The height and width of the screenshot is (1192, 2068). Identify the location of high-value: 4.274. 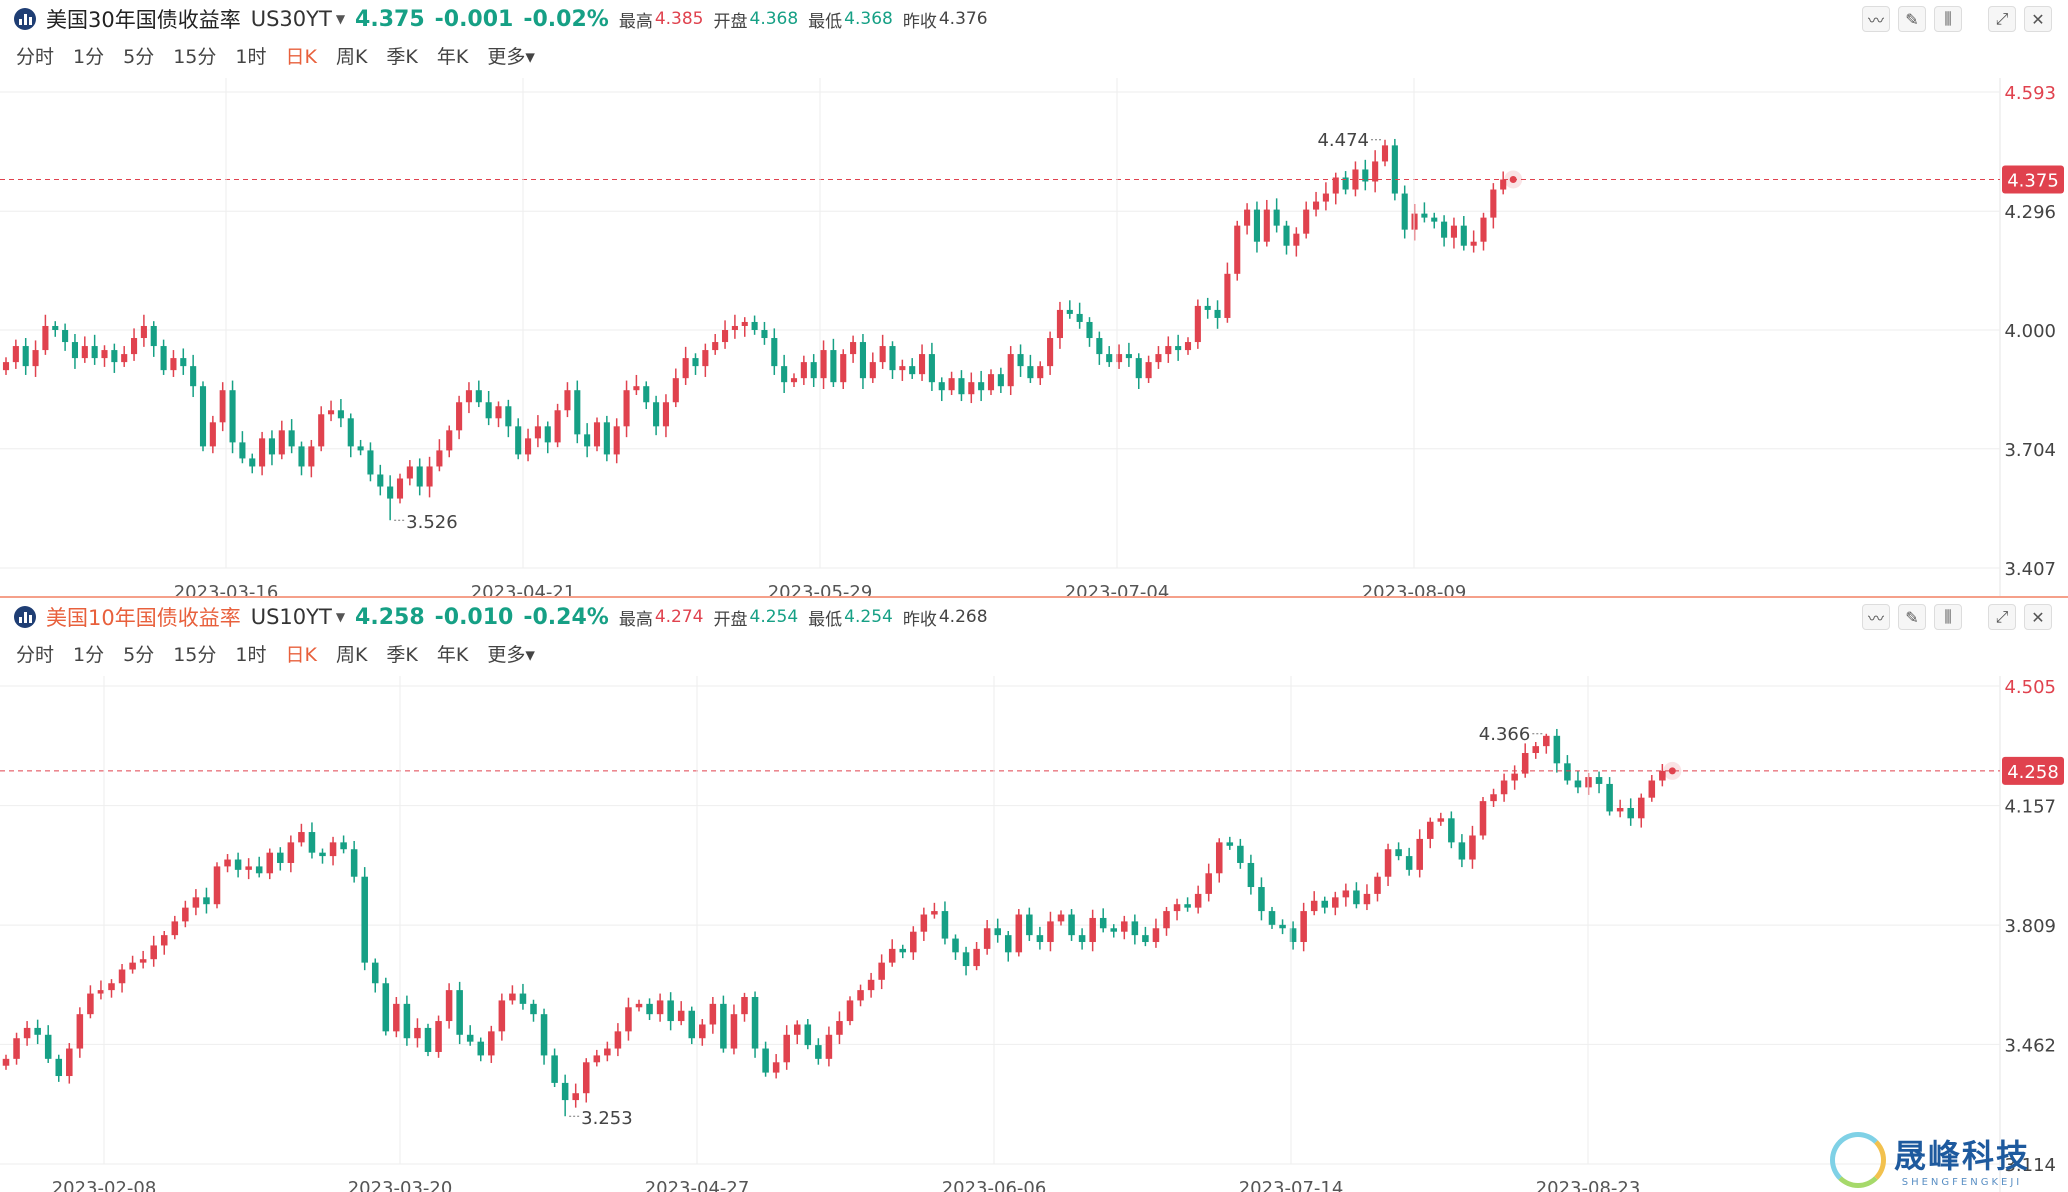
(679, 617).